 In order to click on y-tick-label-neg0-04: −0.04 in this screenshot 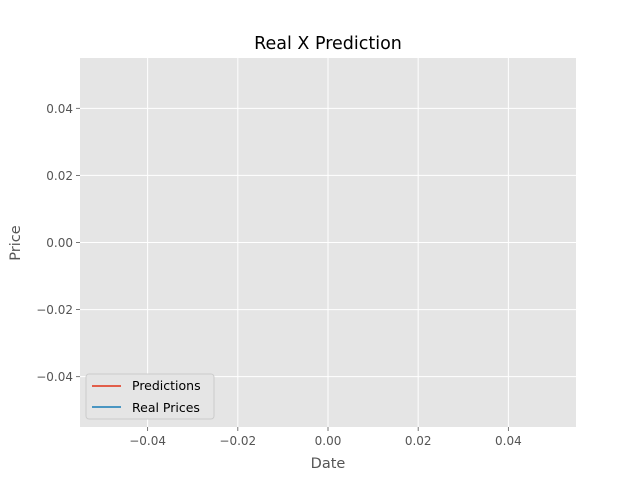, I will do `click(54, 377)`.